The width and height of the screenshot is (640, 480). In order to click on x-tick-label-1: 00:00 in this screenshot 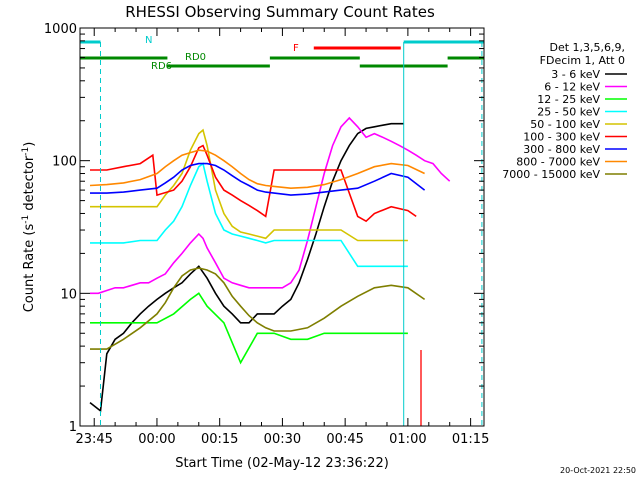, I will do `click(156, 439)`.